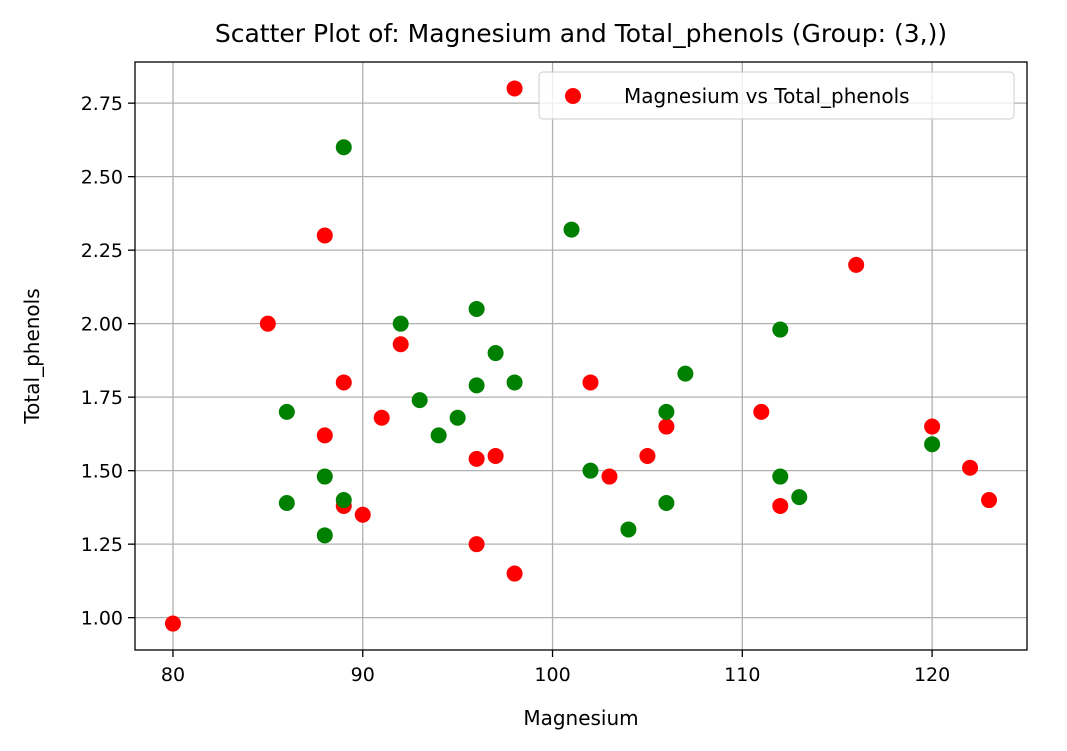 The image size is (1067, 751). Describe the element at coordinates (742, 675) in the screenshot. I see `x-tick-label: 110` at that location.